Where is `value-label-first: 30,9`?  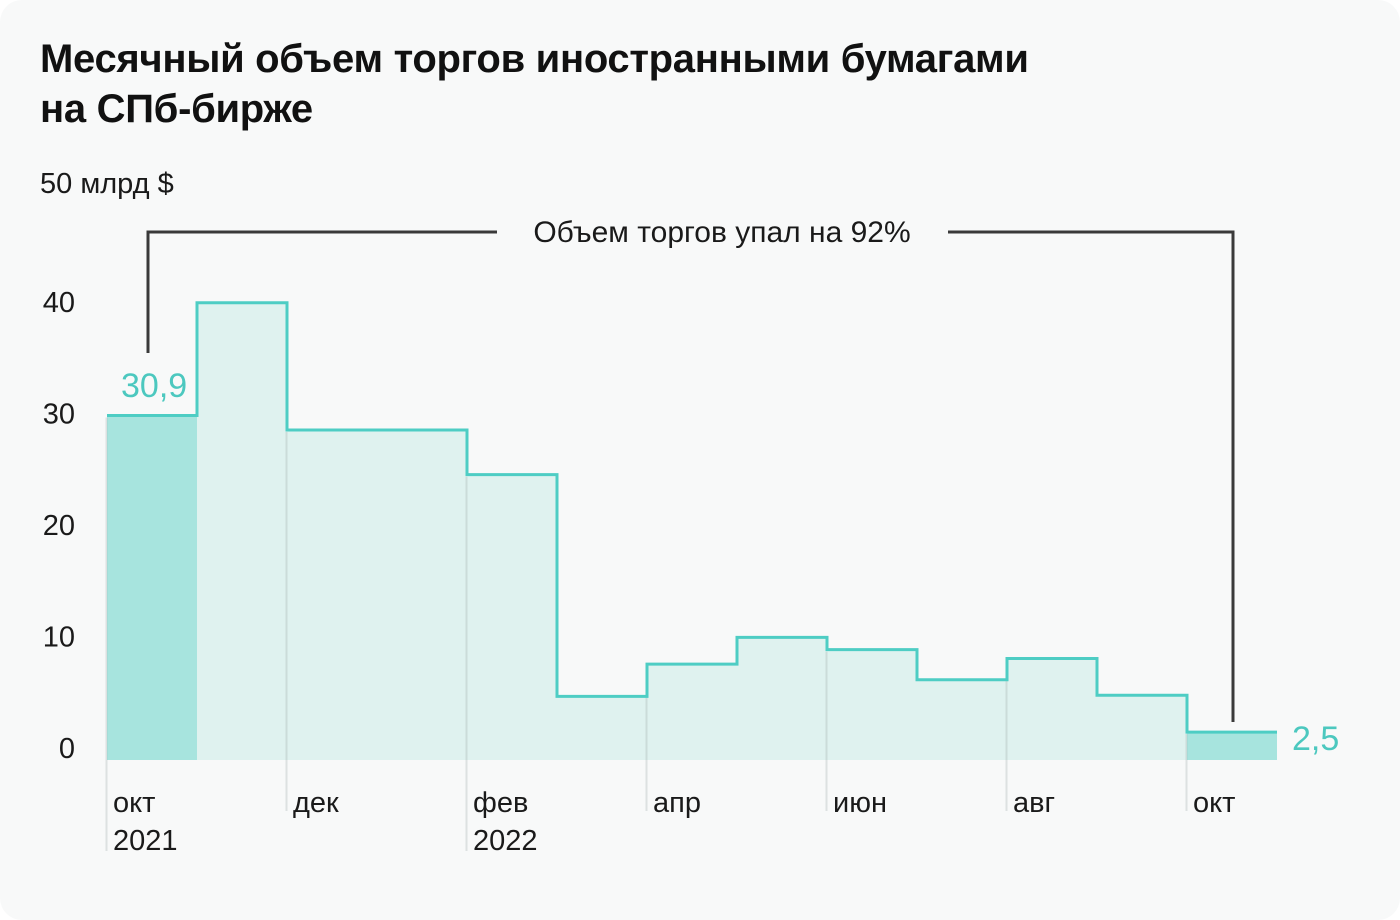 value-label-first: 30,9 is located at coordinates (154, 386).